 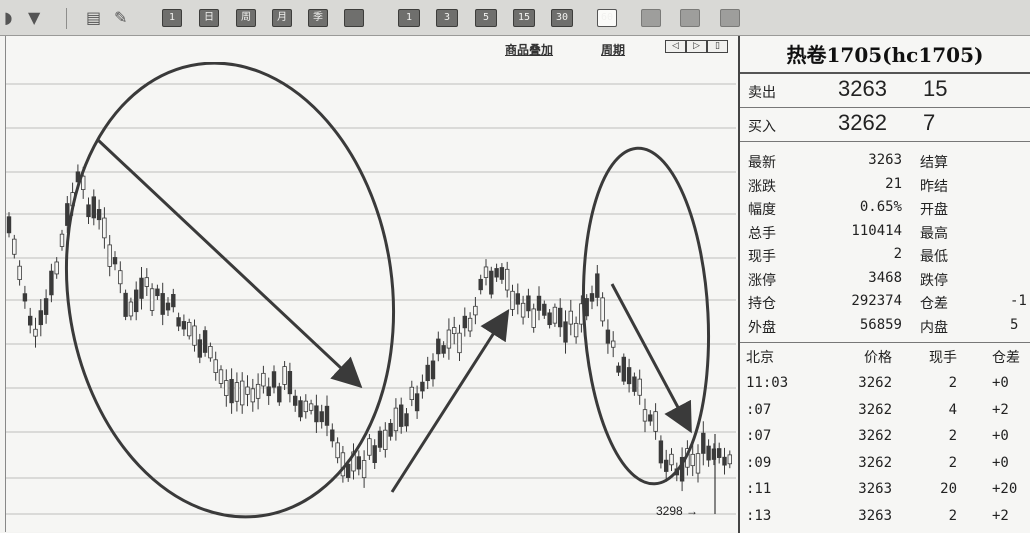 I want to click on scroll-left-button: ◁, so click(x=675, y=46).